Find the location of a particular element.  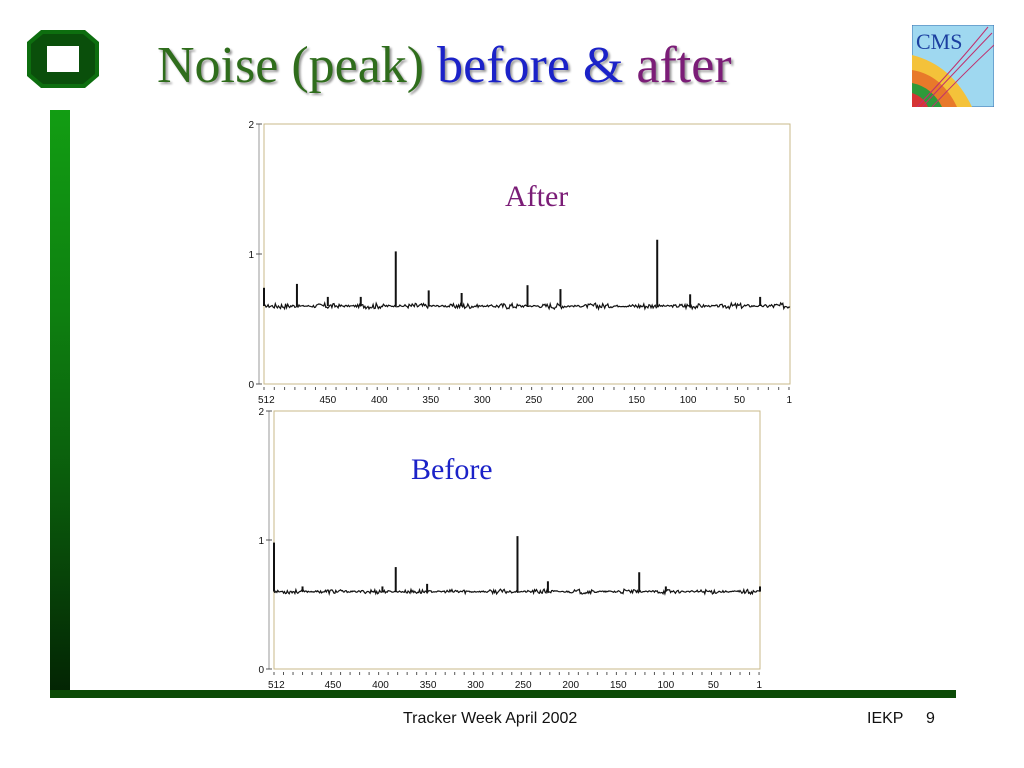

noise-trace is located at coordinates (527, 306).